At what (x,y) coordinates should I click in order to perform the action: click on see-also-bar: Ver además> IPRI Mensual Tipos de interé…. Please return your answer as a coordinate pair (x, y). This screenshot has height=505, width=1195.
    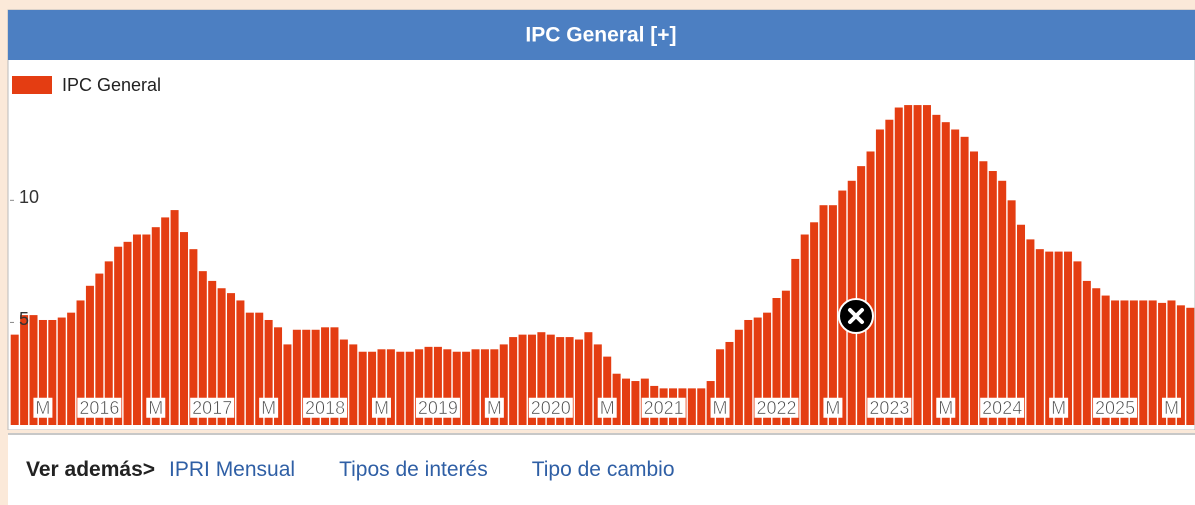
    Looking at the image, I should click on (601, 469).